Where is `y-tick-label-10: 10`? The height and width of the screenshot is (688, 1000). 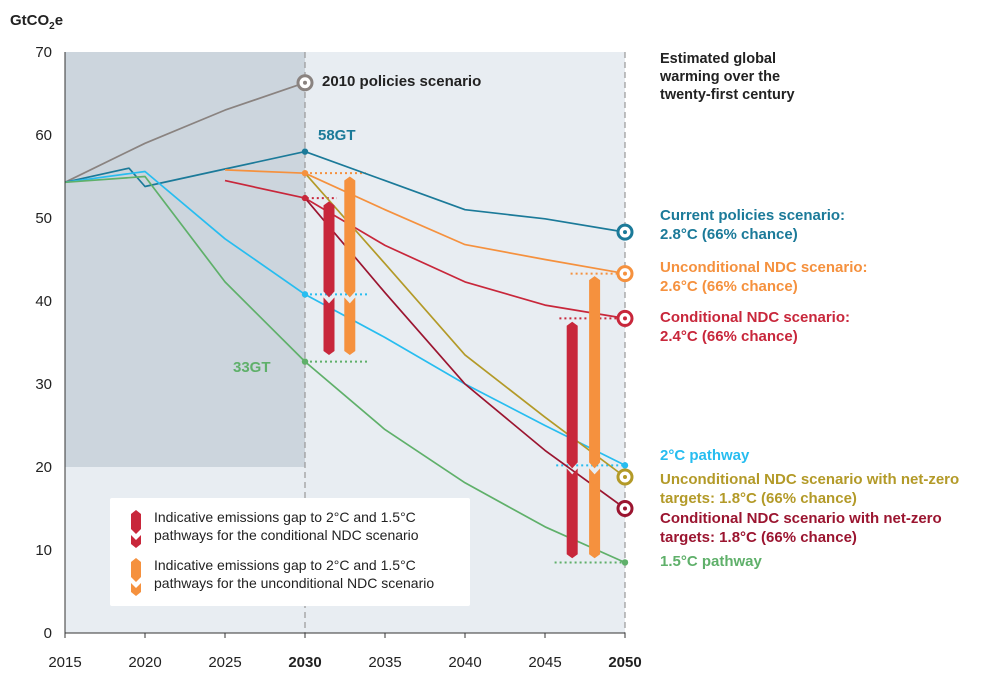 y-tick-label-10: 10 is located at coordinates (43, 550).